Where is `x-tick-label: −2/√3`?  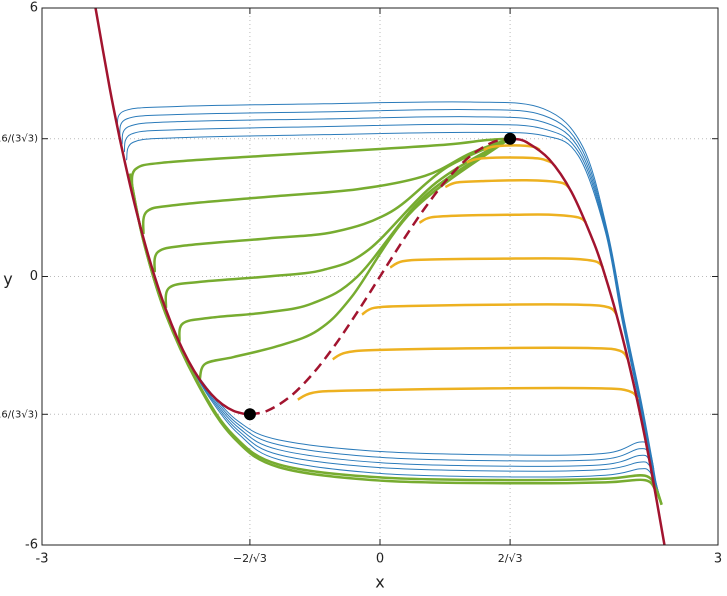
x-tick-label: −2/√3 is located at coordinates (250, 558).